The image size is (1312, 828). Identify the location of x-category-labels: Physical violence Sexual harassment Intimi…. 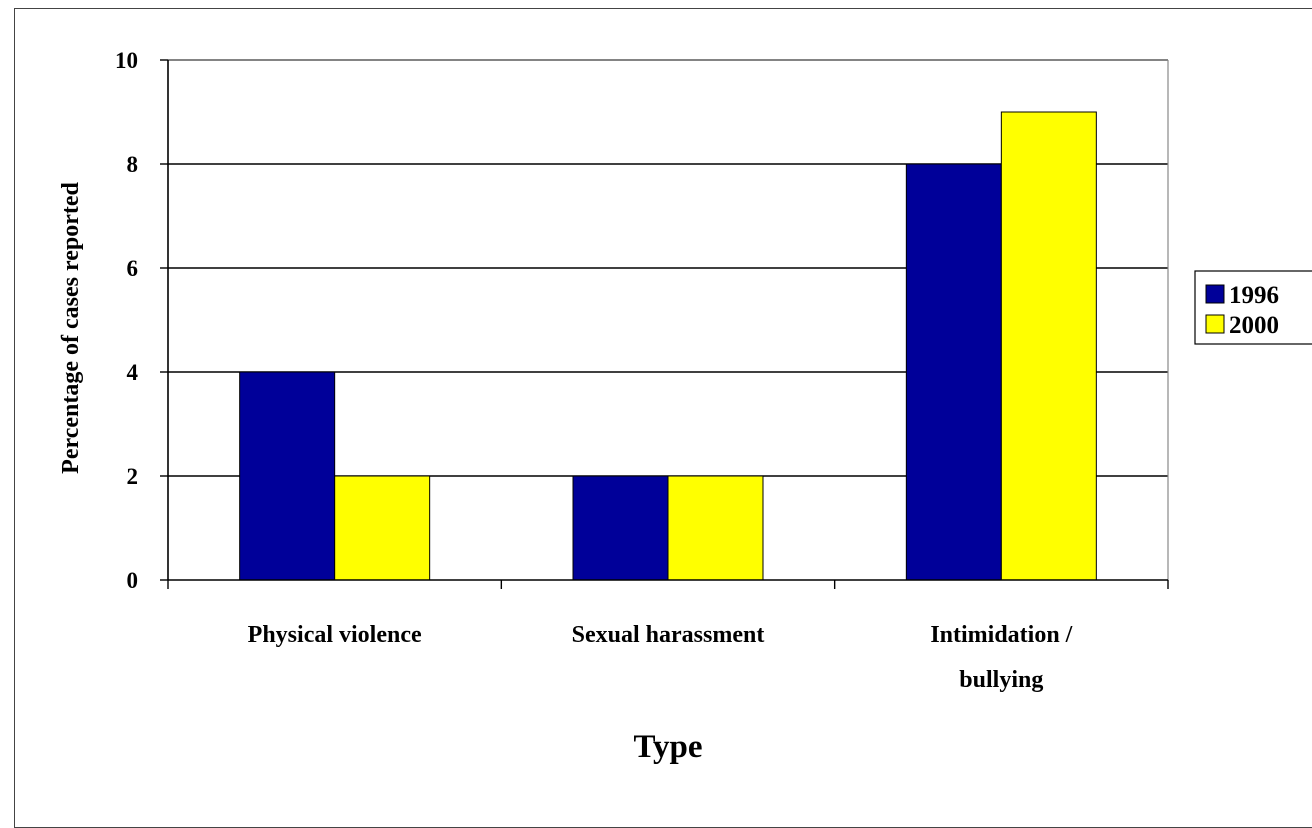
(660, 657).